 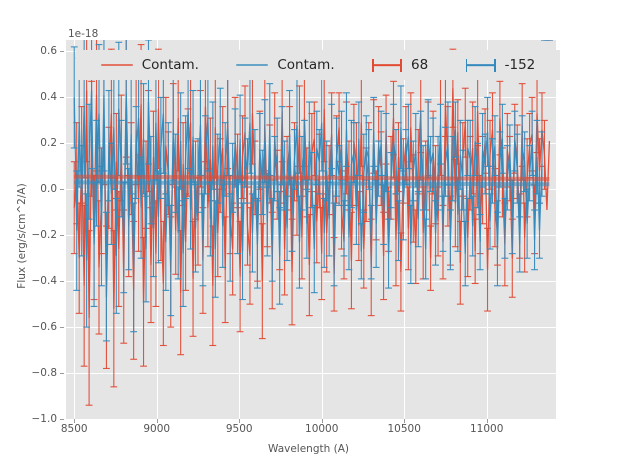 I want to click on y-axis-label: Flux (erg/s/cm^2/A), so click(x=22, y=236).